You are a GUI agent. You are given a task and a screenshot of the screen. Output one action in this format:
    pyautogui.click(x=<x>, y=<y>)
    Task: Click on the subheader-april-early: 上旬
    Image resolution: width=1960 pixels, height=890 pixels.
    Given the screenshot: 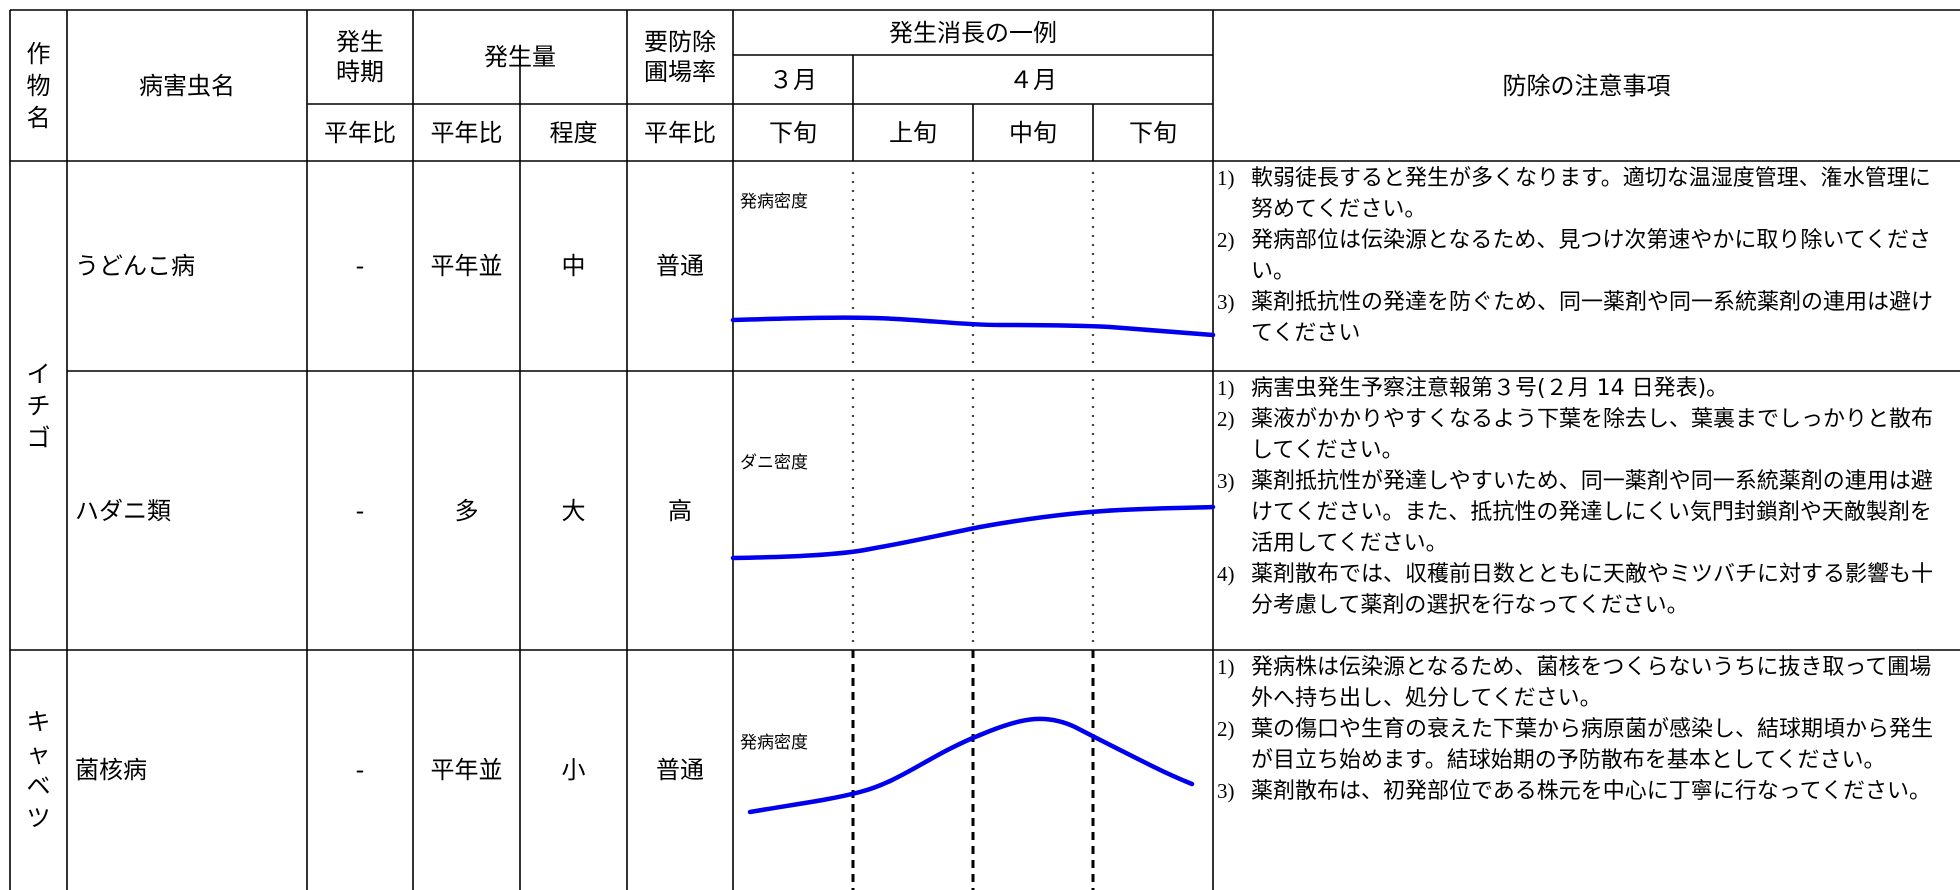 What is the action you would take?
    pyautogui.click(x=913, y=132)
    